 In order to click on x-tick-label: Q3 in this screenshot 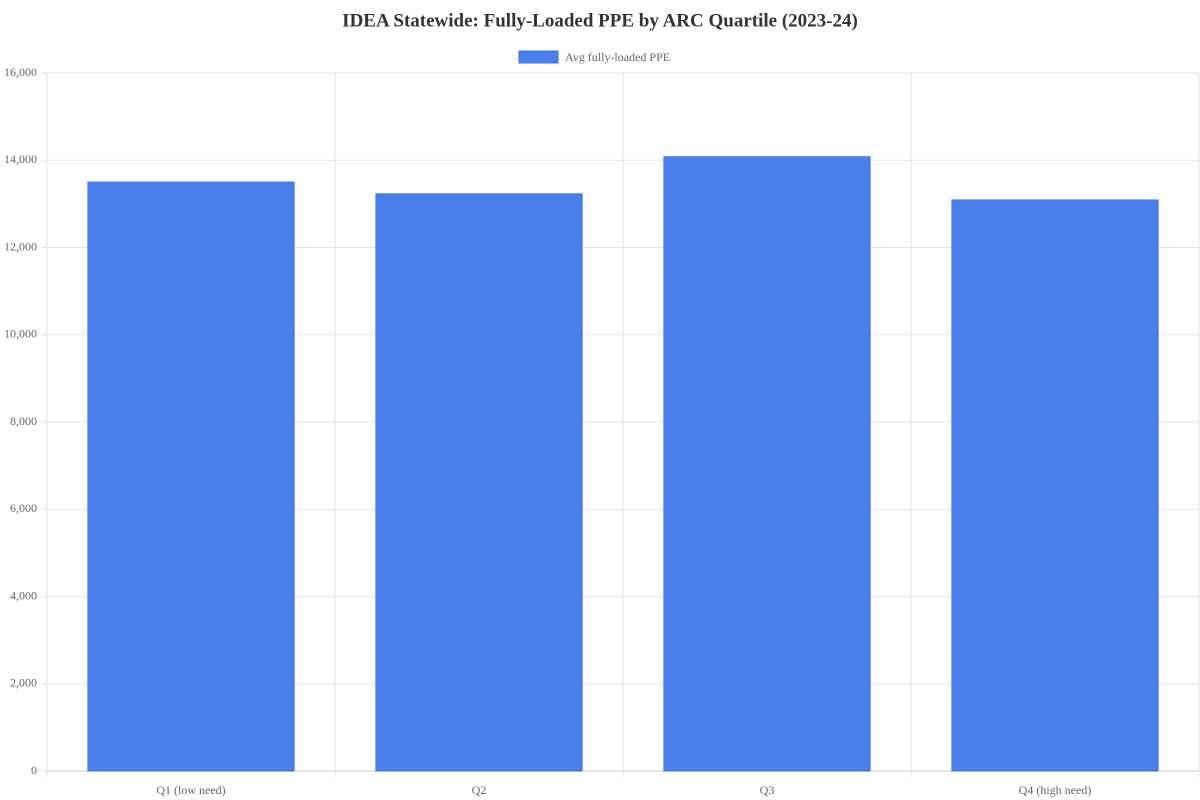, I will do `click(767, 790)`.